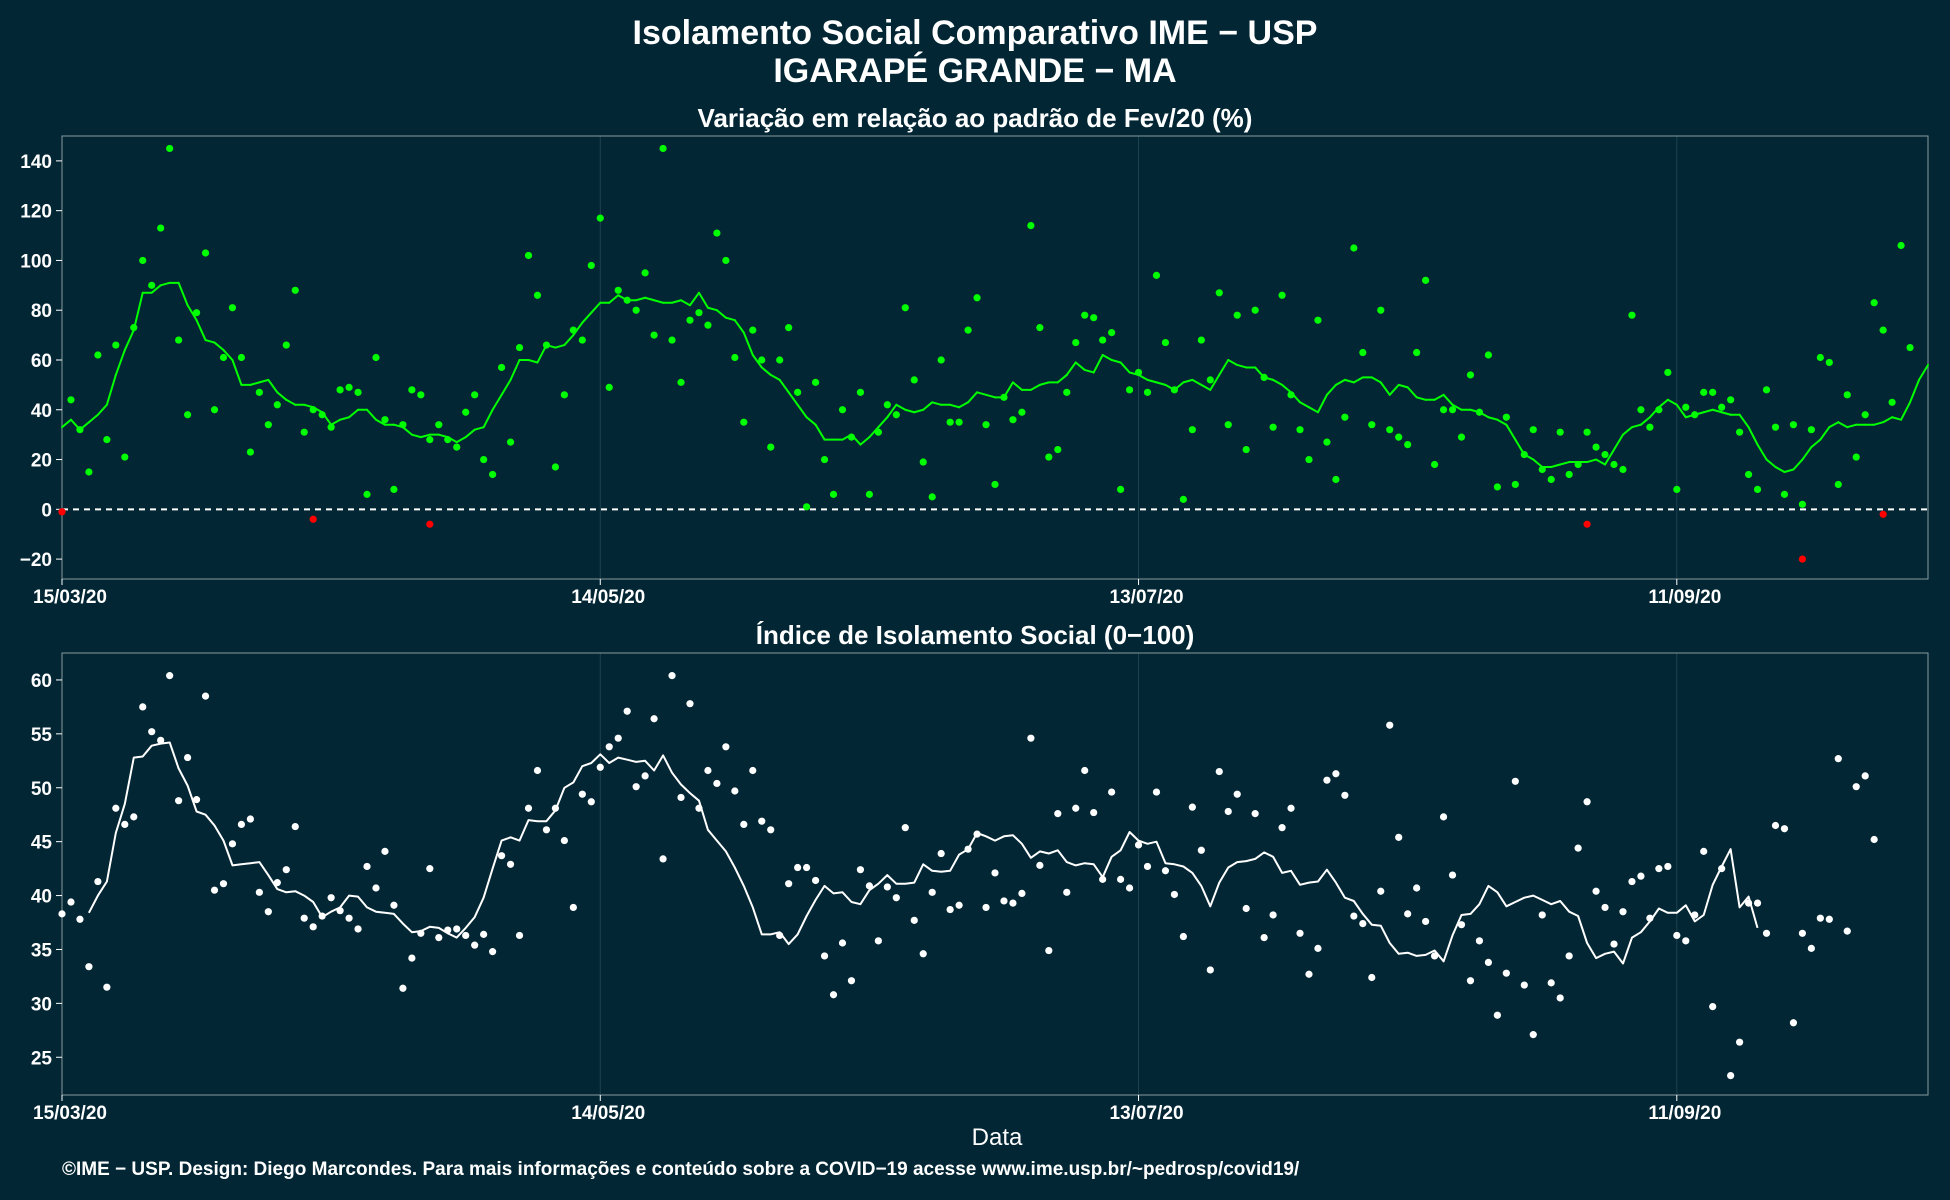 The width and height of the screenshot is (1950, 1200). Describe the element at coordinates (1147, 1113) in the screenshot. I see `index-x-tick-label: 13/07/20` at that location.